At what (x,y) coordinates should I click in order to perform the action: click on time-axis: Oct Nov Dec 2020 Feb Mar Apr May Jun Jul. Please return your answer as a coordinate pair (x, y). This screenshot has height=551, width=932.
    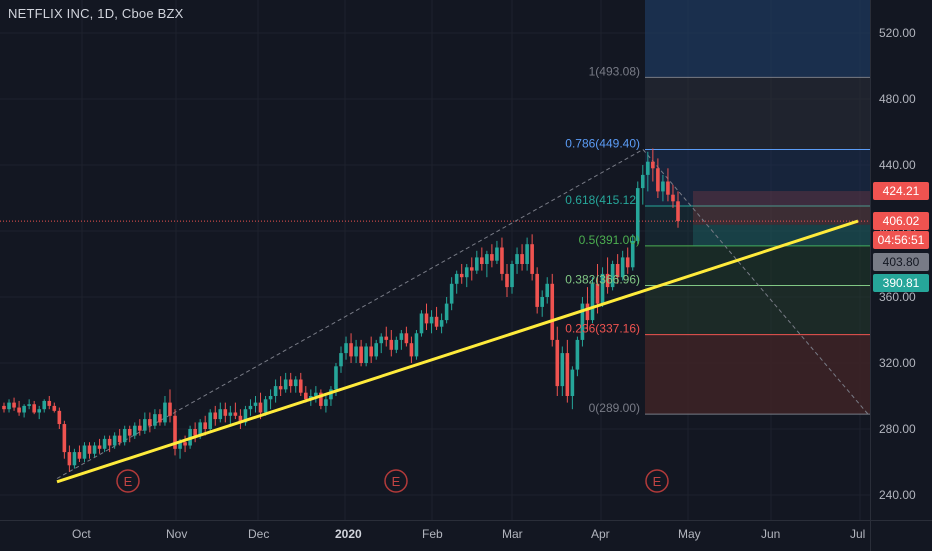
    Looking at the image, I should click on (435, 535).